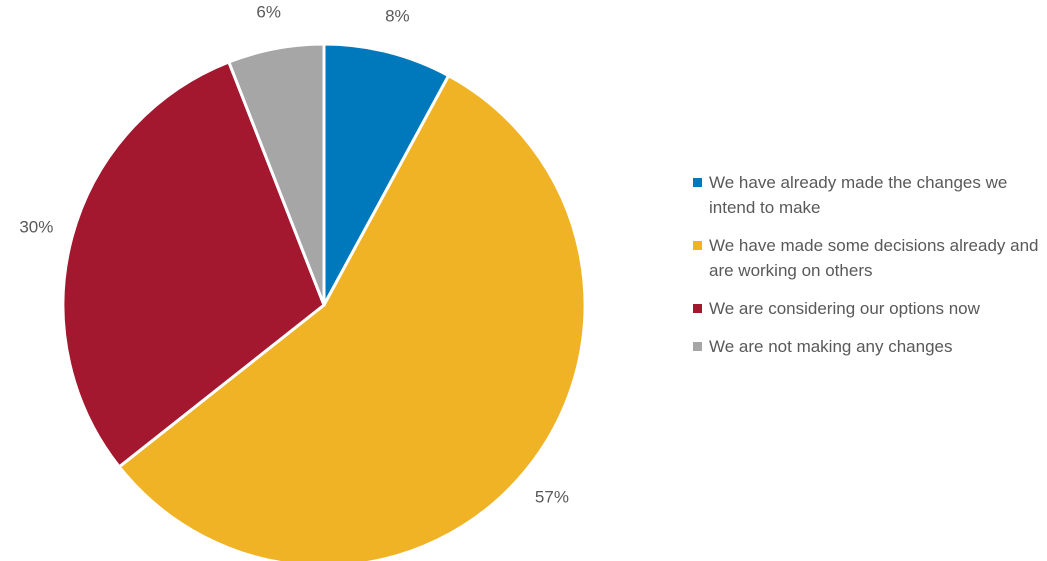  I want to click on legend-item: We are considering our options now, so click(868, 308).